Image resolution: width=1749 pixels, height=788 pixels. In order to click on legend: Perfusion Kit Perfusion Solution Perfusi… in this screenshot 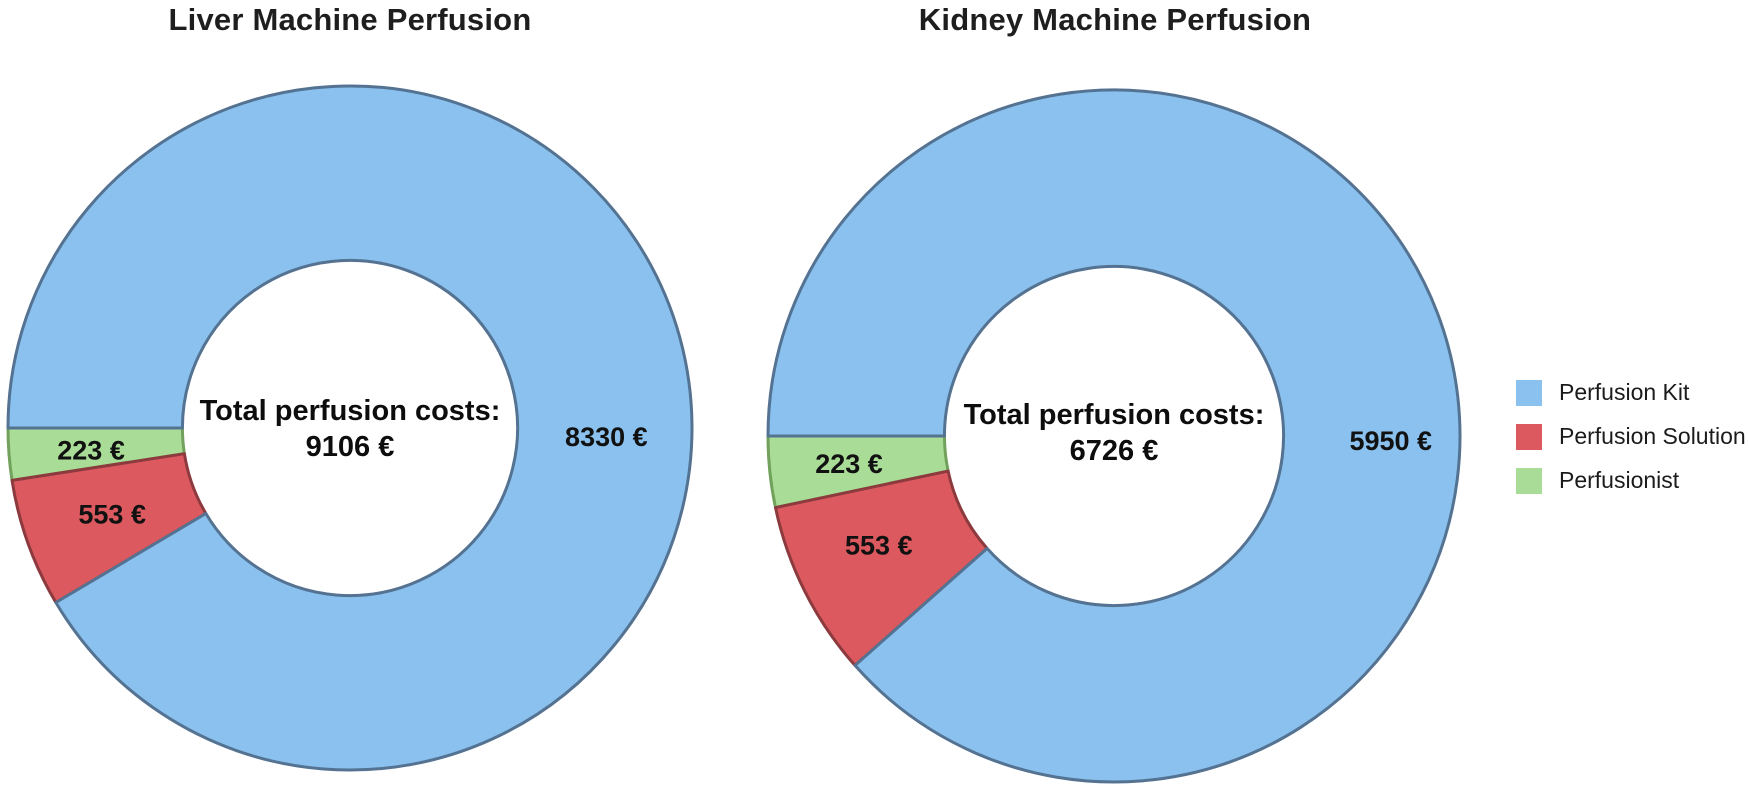, I will do `click(1631, 436)`.